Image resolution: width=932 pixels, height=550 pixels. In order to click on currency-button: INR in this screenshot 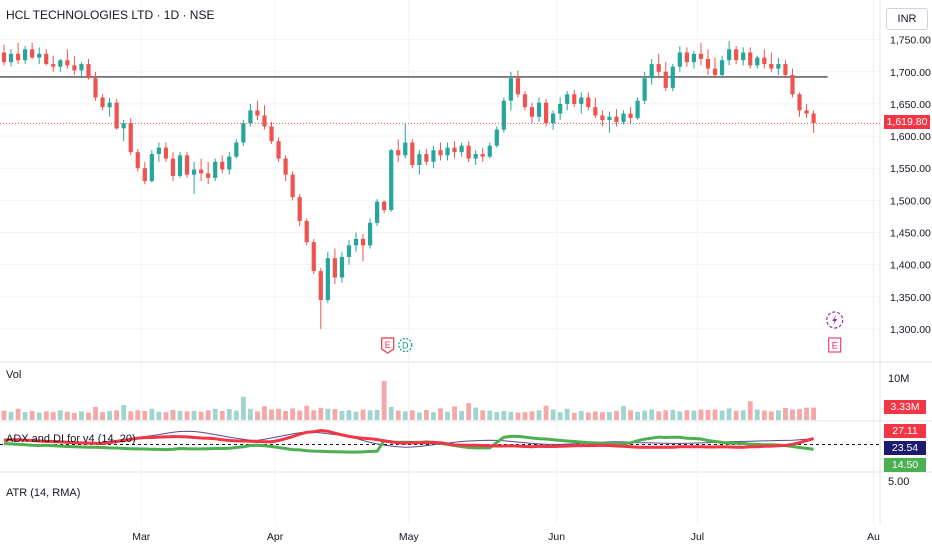, I will do `click(907, 19)`.